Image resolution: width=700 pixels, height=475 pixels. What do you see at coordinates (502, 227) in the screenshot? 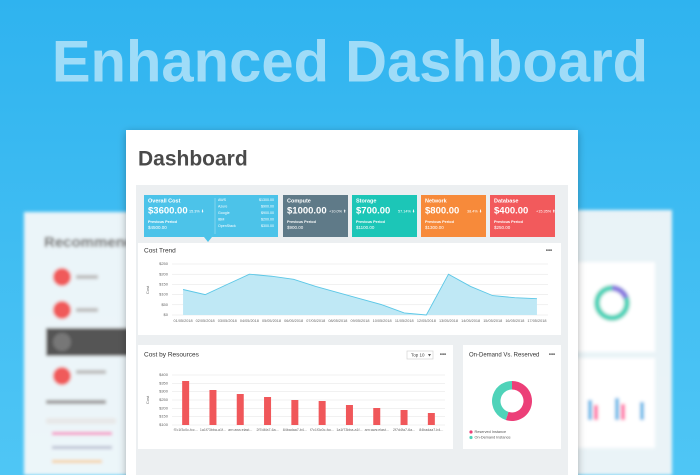
I see `kpi-previous-value: $250.00` at bounding box center [502, 227].